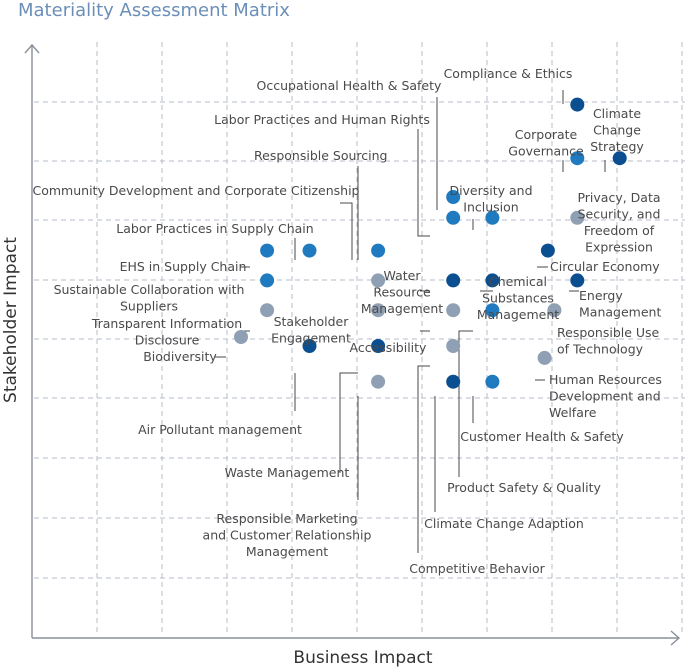 Image resolution: width=685 pixels, height=667 pixels. Describe the element at coordinates (544, 357) in the screenshot. I see `point-human-resources-development-and-welfare` at that location.